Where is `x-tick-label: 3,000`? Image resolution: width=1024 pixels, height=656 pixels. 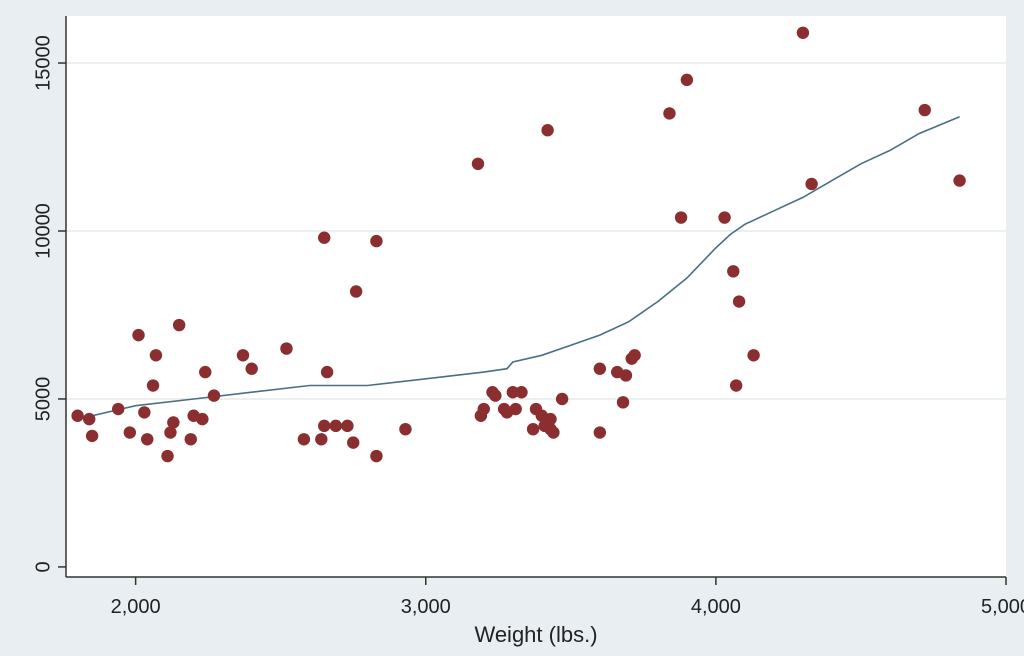 x-tick-label: 3,000 is located at coordinates (426, 607).